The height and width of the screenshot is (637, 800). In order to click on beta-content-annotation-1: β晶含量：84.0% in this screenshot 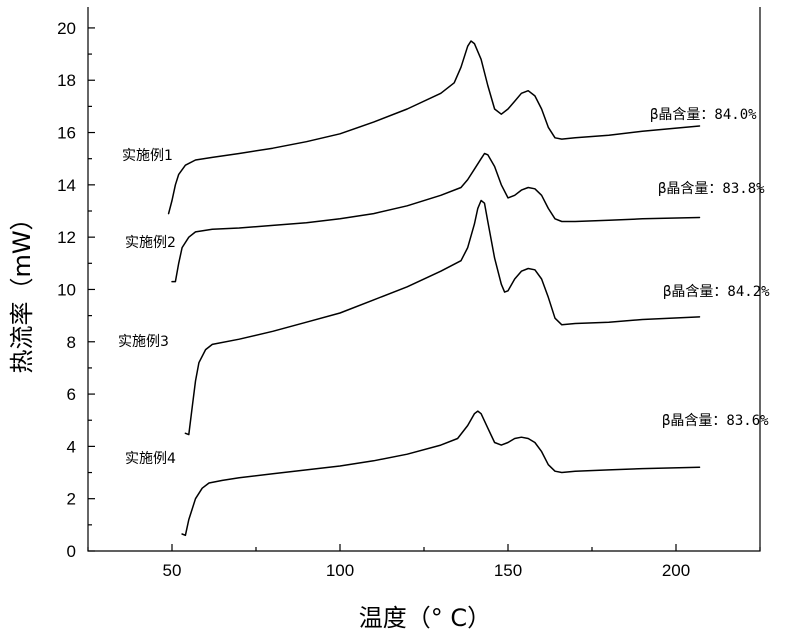, I will do `click(703, 115)`.